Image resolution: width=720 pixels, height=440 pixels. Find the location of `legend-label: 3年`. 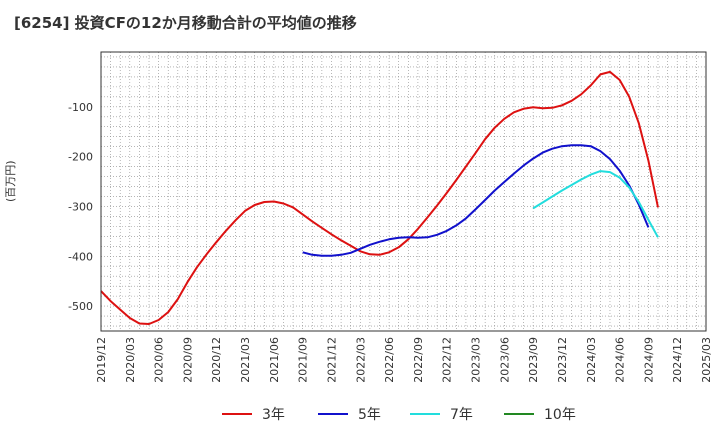

legend-label: 3年 is located at coordinates (273, 415).